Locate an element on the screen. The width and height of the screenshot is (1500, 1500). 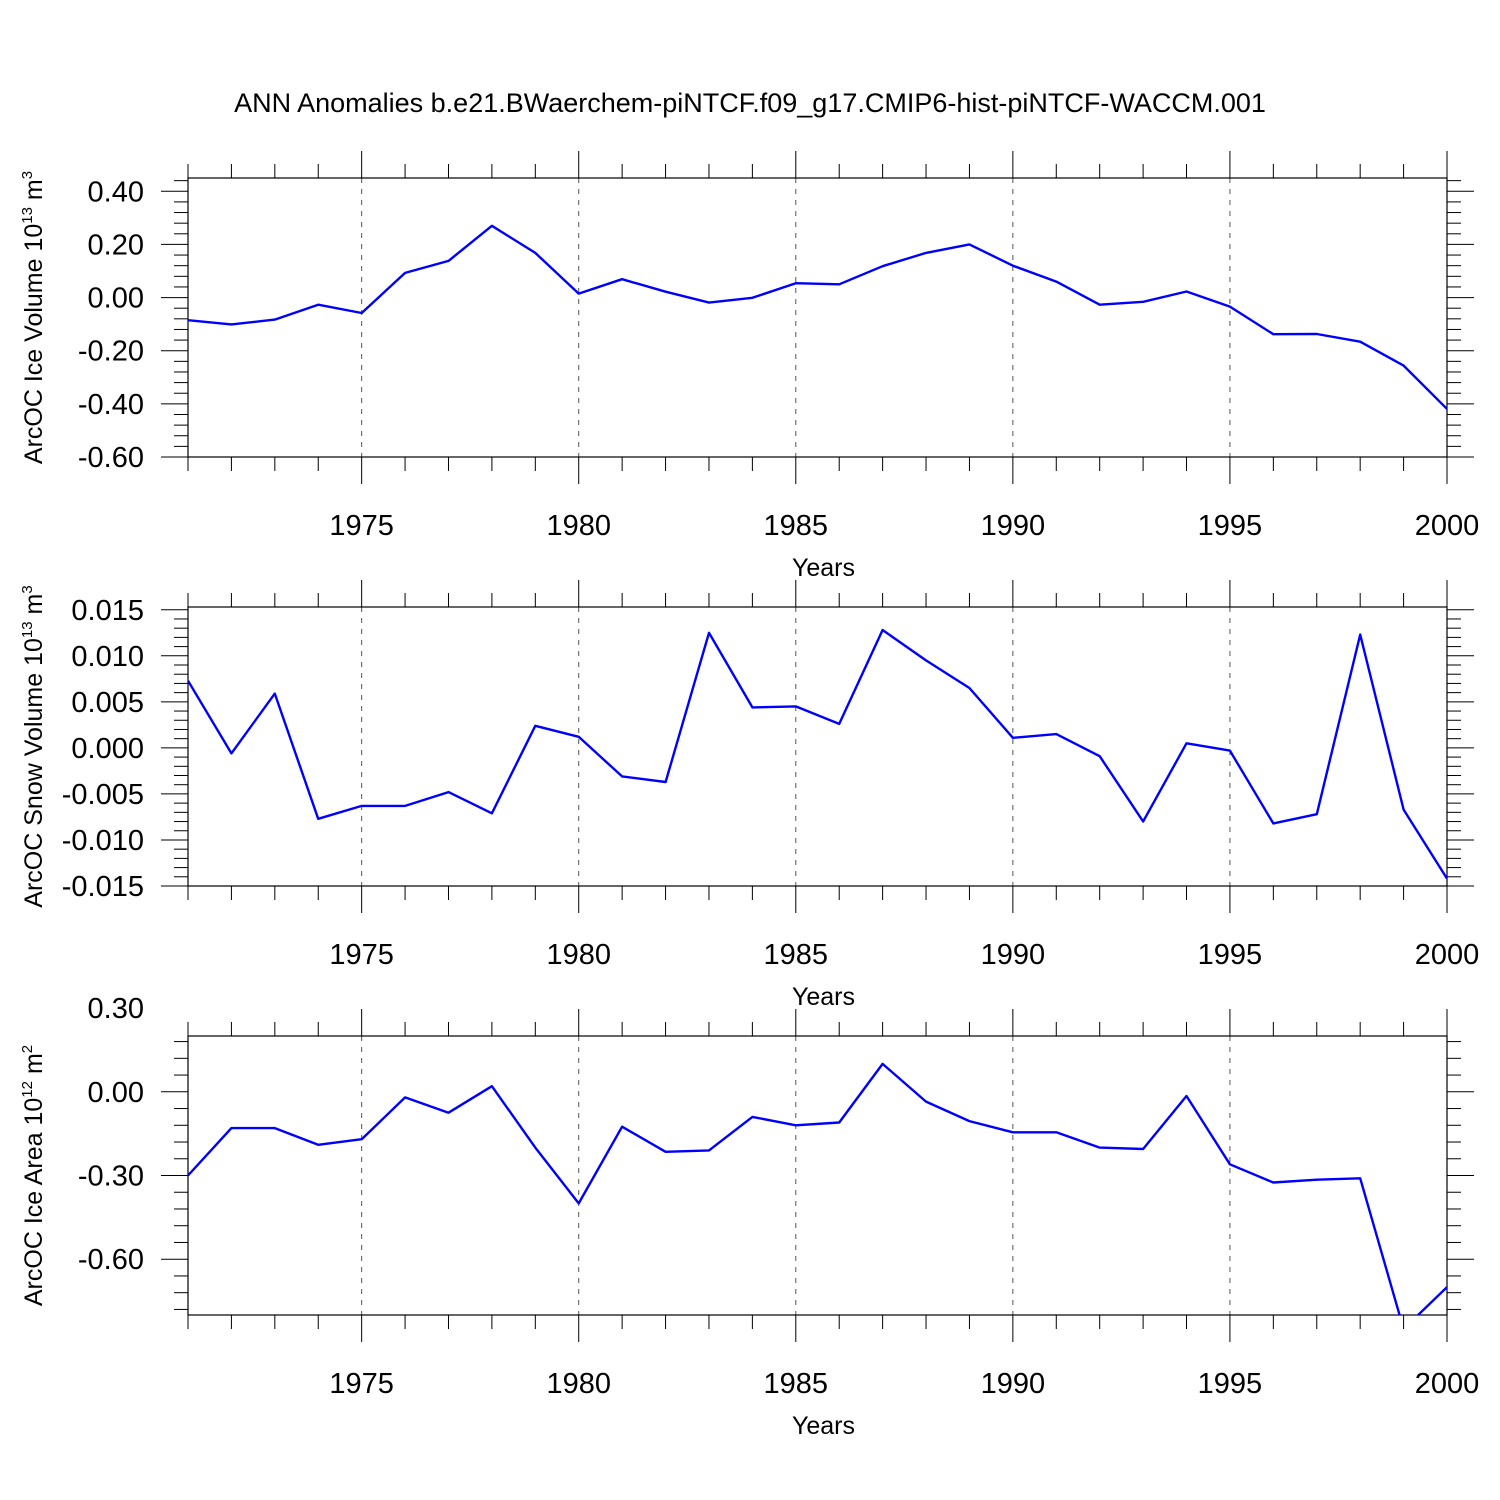
y-tick-label: 0.010 is located at coordinates (107, 657).